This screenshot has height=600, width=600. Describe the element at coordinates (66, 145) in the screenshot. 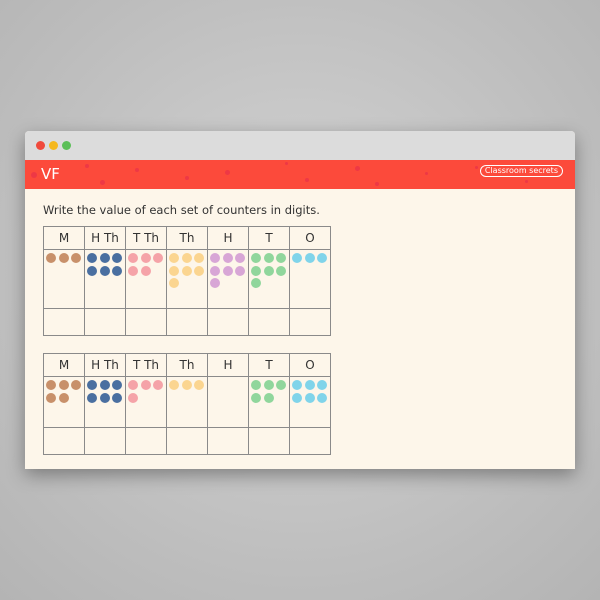

I see `maximize-window-icon` at that location.